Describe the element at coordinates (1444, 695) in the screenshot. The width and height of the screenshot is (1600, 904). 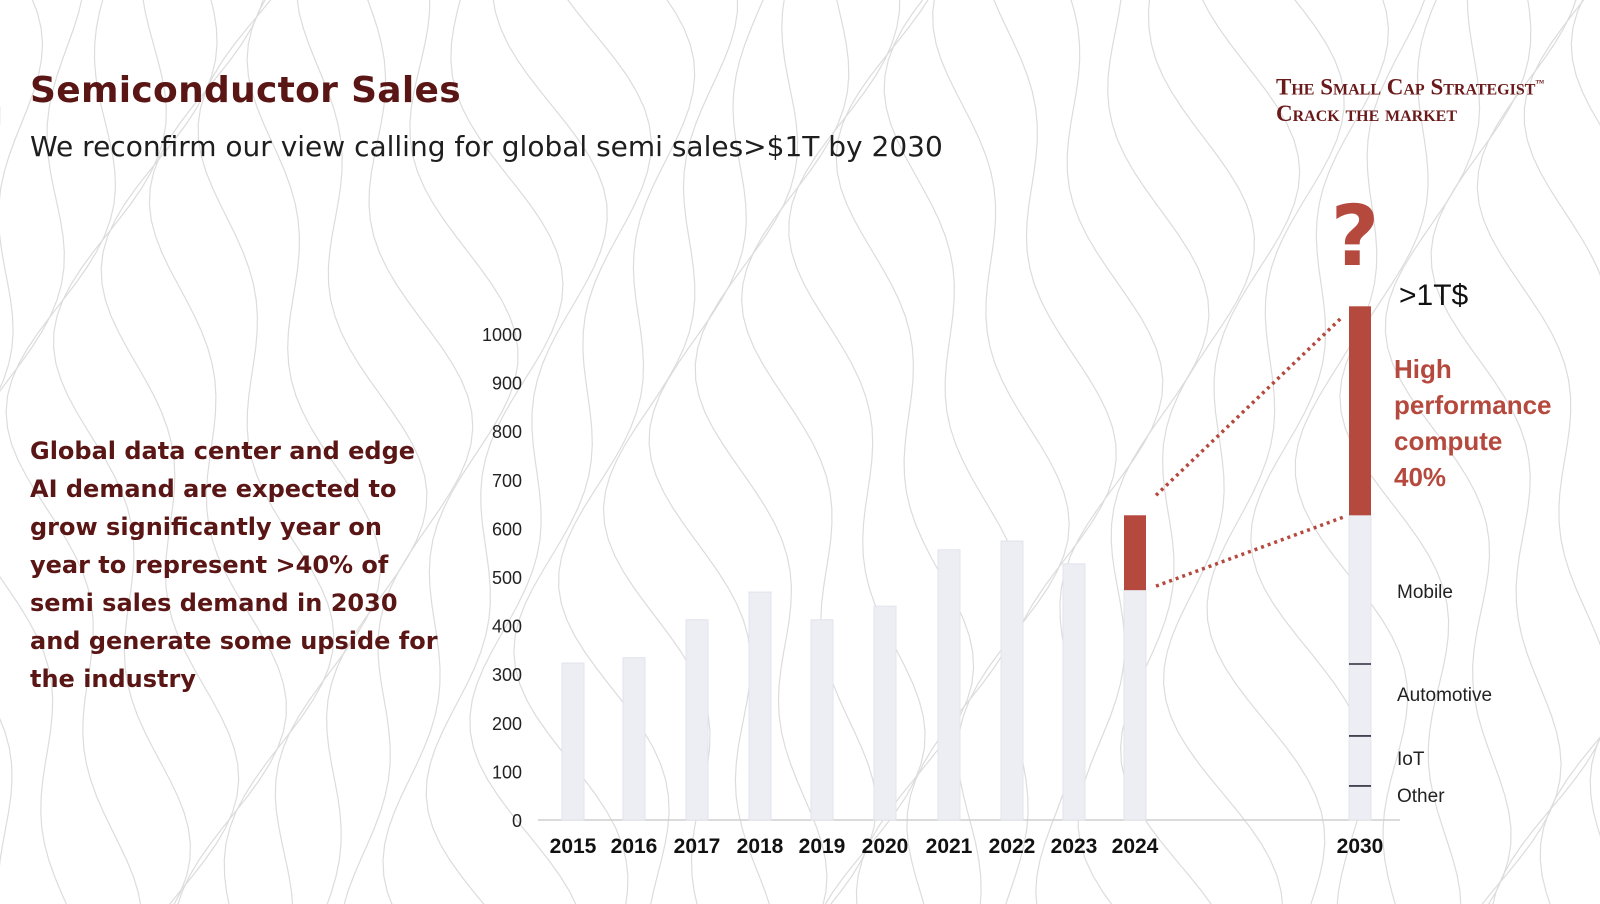
I see `segment-label: Automotive` at that location.